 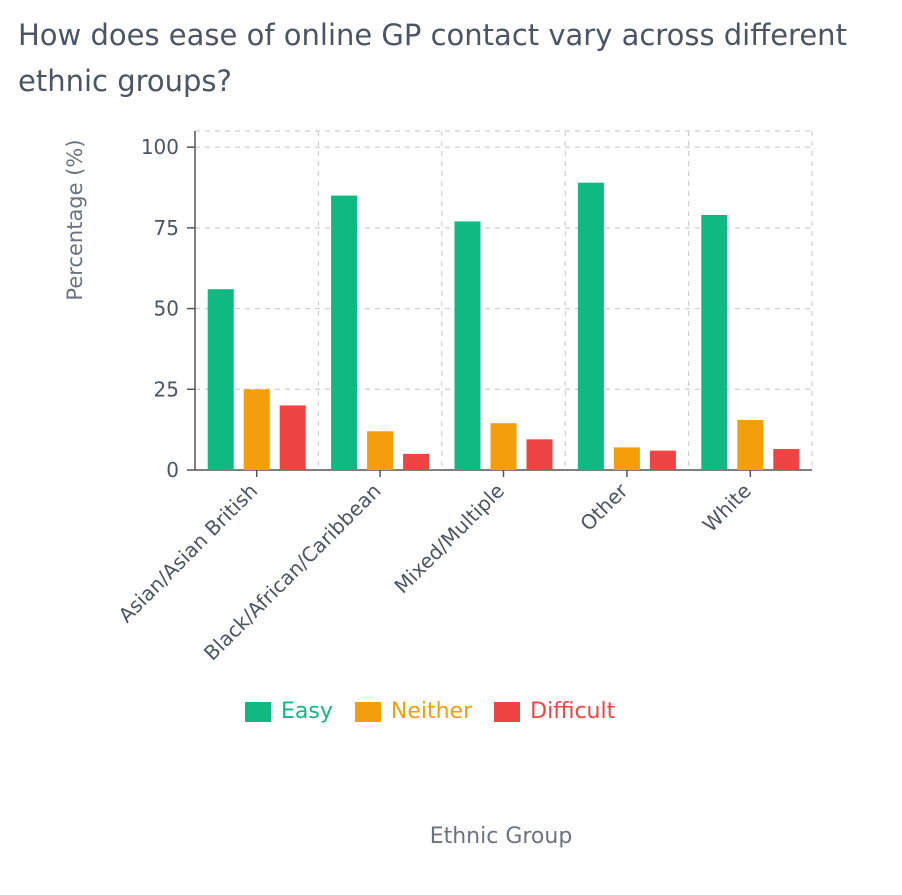 What do you see at coordinates (166, 309) in the screenshot?
I see `y-tick-label: 50` at bounding box center [166, 309].